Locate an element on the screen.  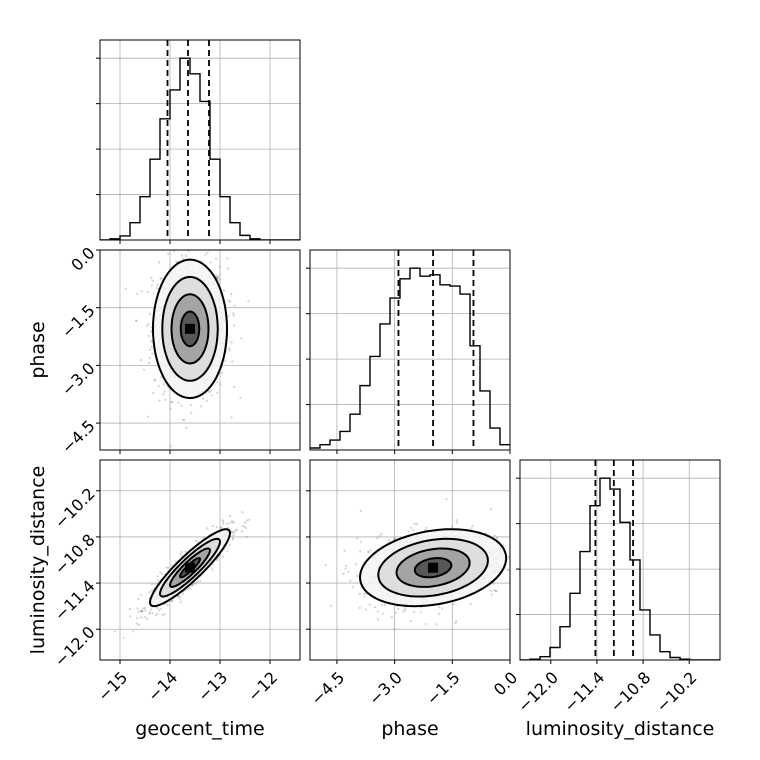
density-panel-geocent_time-luminosity_distance is located at coordinates (200, 560).